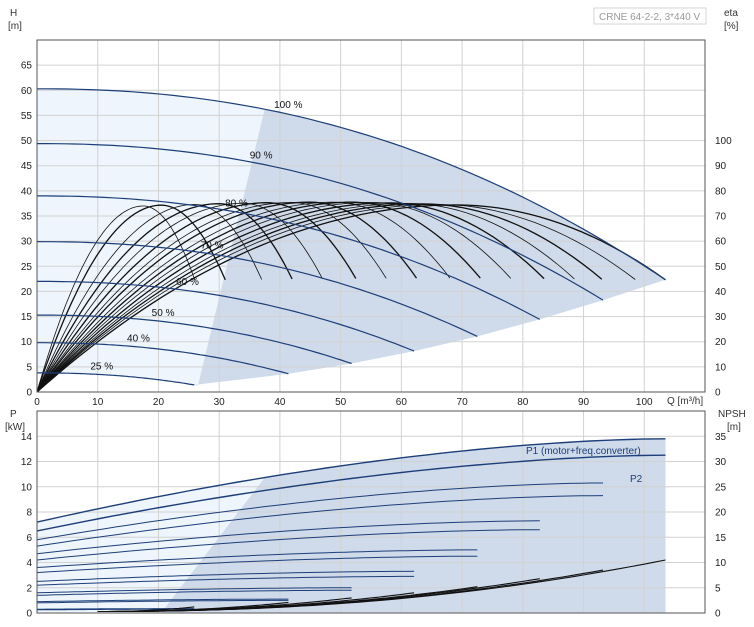 The width and height of the screenshot is (754, 627). I want to click on npsh-curves, so click(381, 586).